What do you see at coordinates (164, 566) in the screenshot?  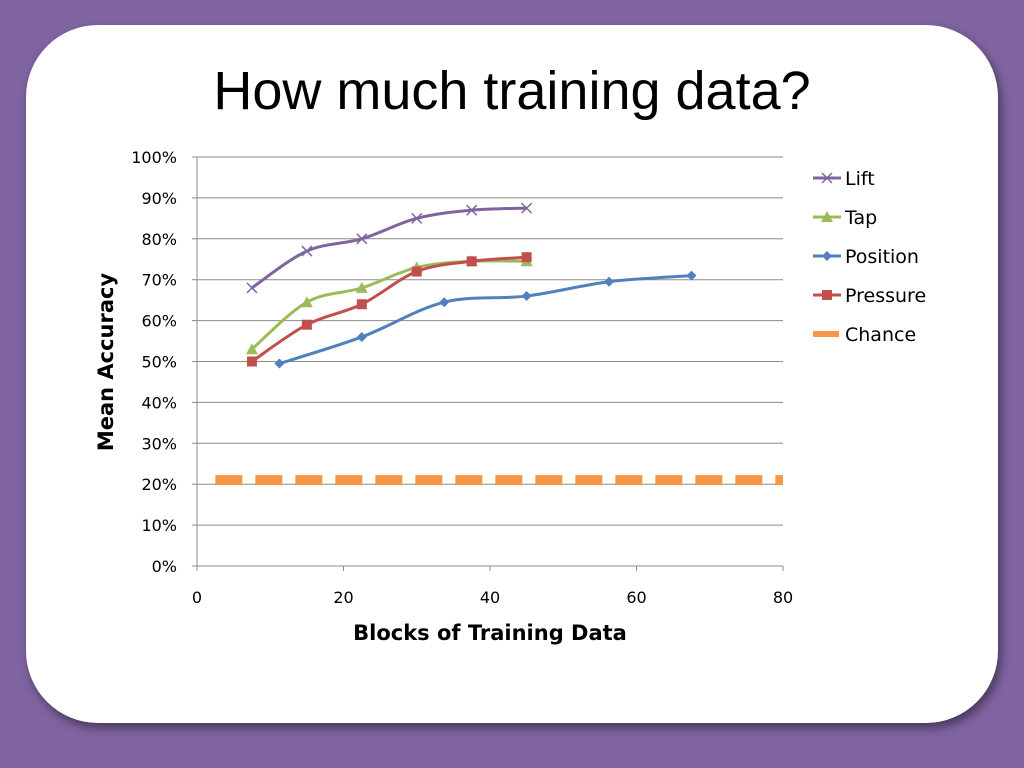 I see `y-tick-label: 0%` at bounding box center [164, 566].